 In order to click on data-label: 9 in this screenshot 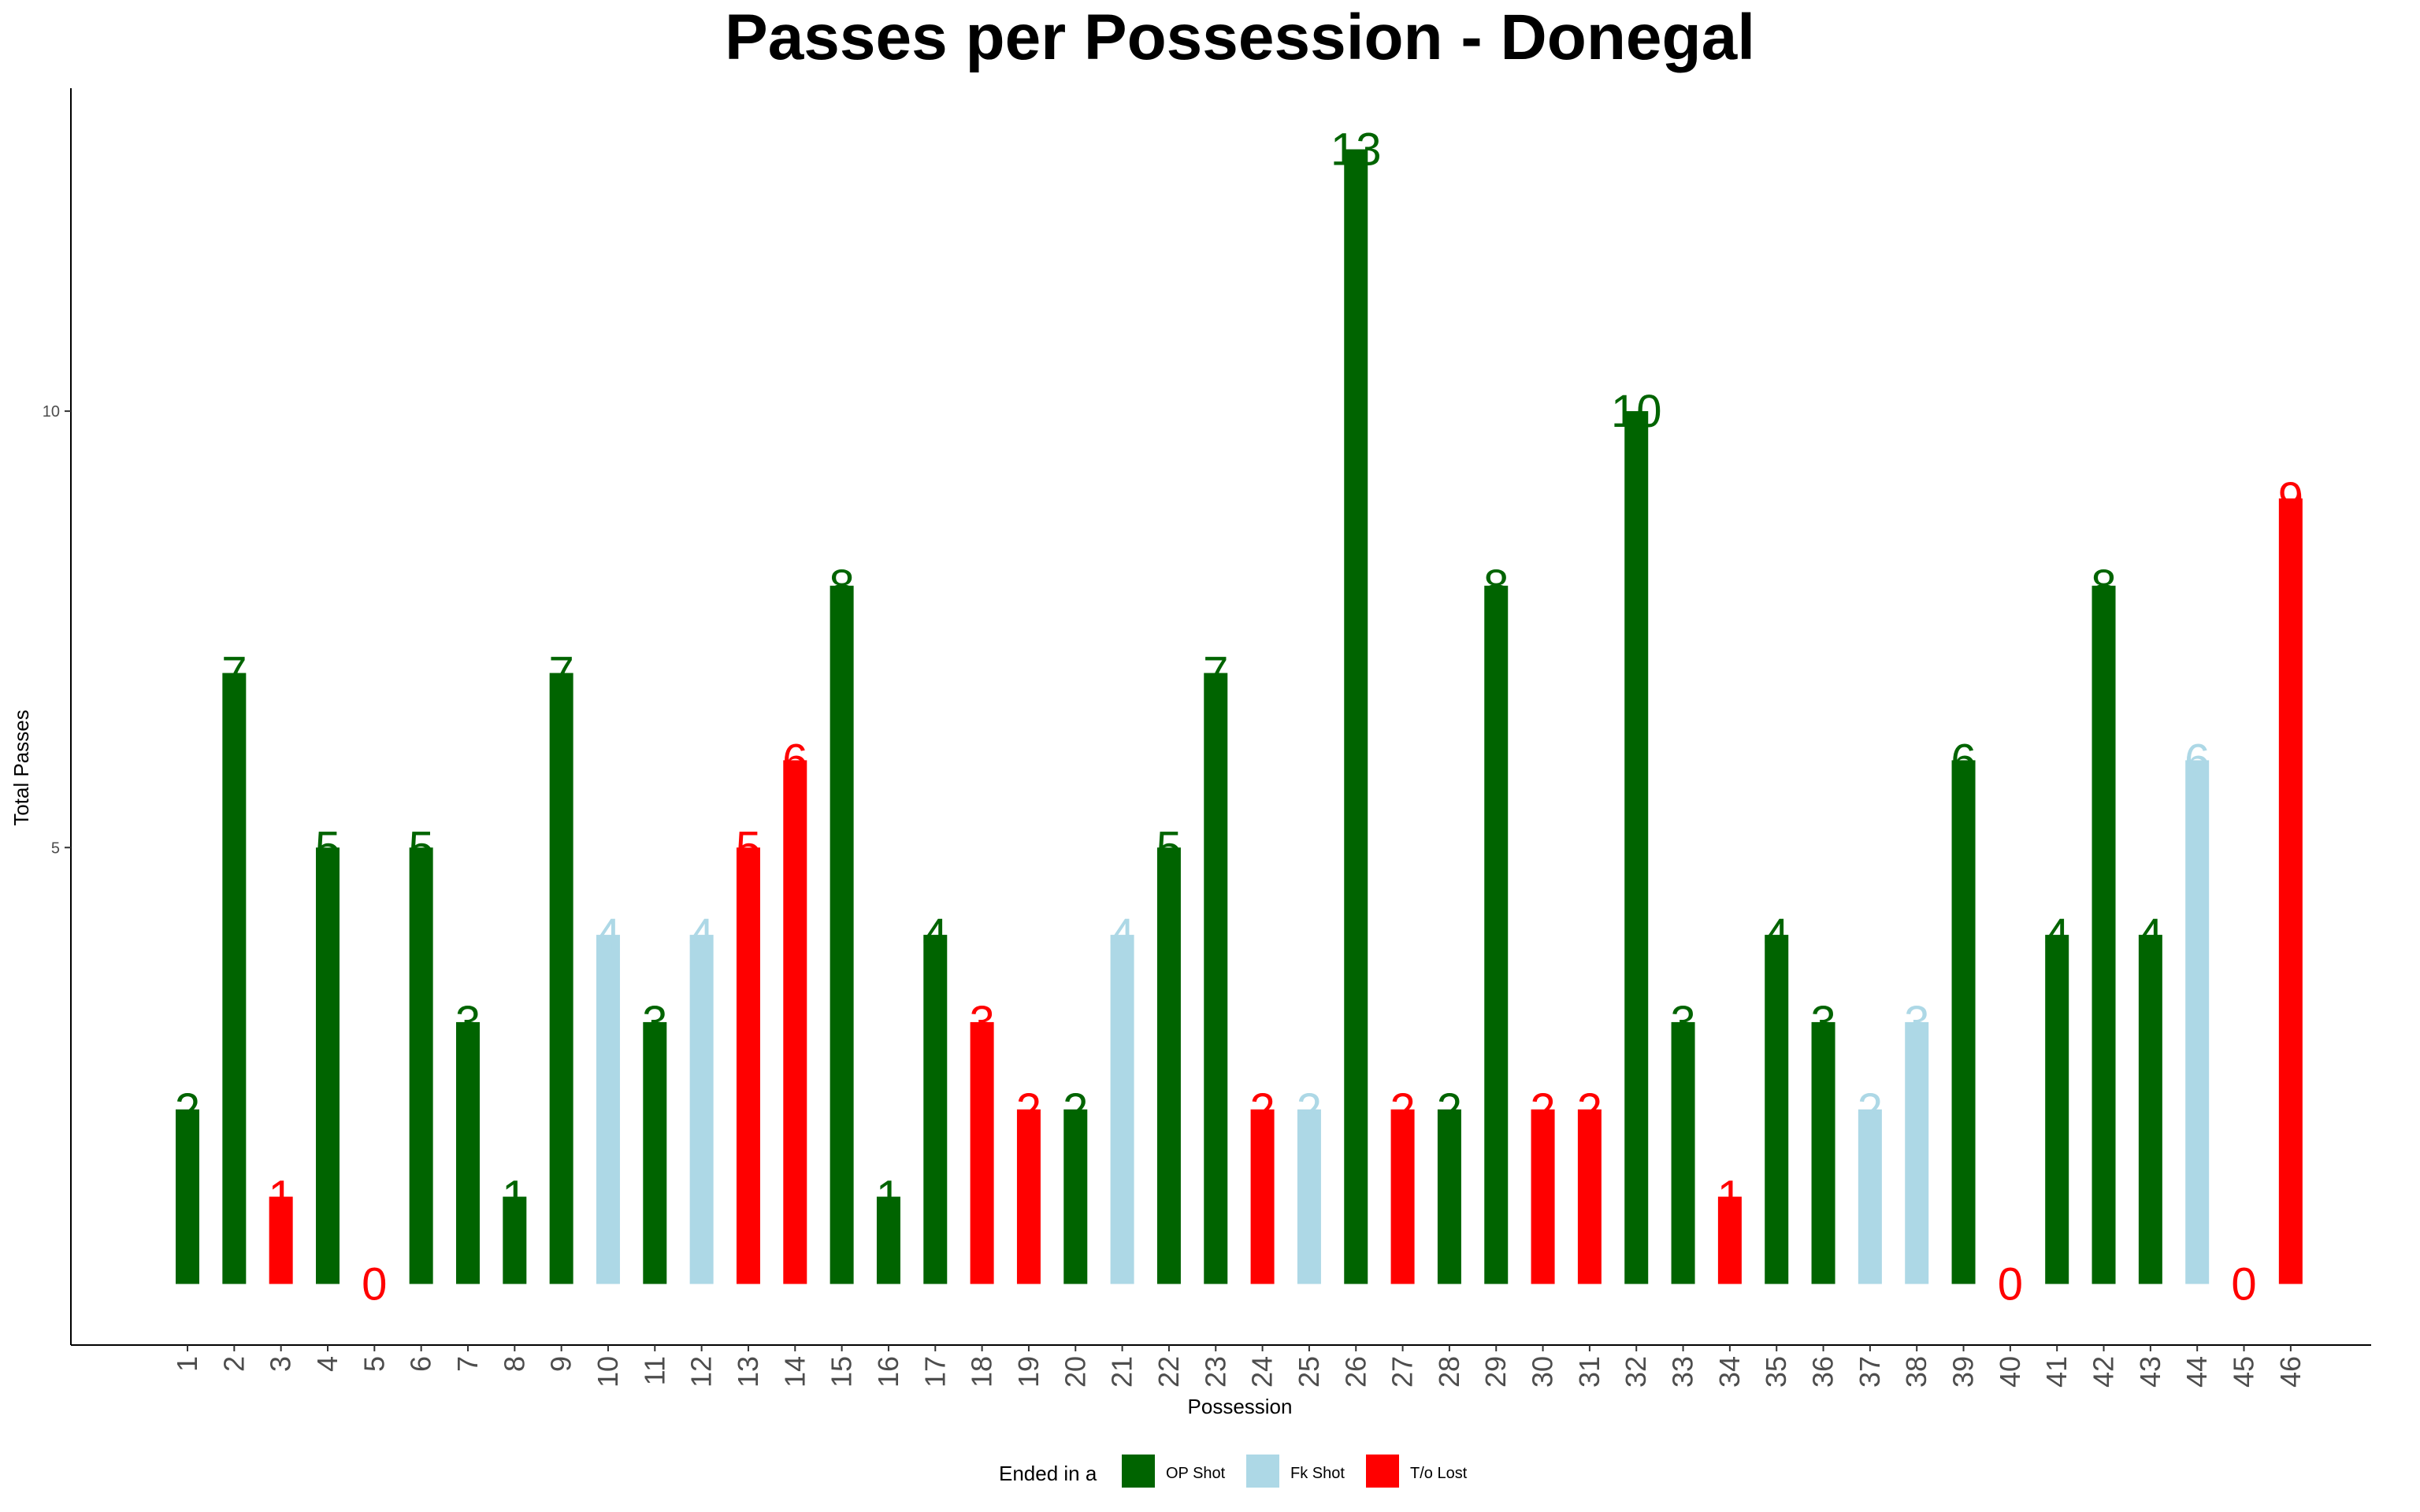, I will do `click(2290, 498)`.